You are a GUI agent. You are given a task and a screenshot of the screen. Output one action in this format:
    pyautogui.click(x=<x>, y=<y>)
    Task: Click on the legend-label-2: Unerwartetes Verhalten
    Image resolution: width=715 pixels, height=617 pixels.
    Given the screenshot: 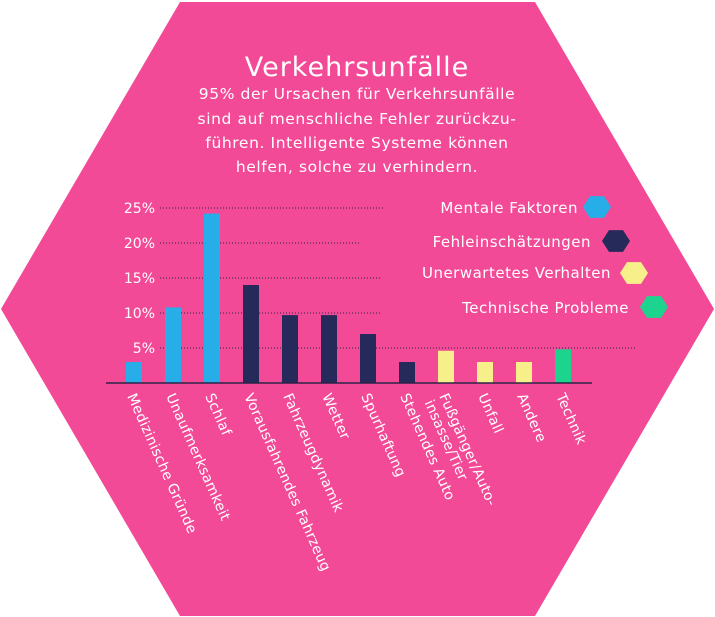 What is the action you would take?
    pyautogui.click(x=516, y=273)
    